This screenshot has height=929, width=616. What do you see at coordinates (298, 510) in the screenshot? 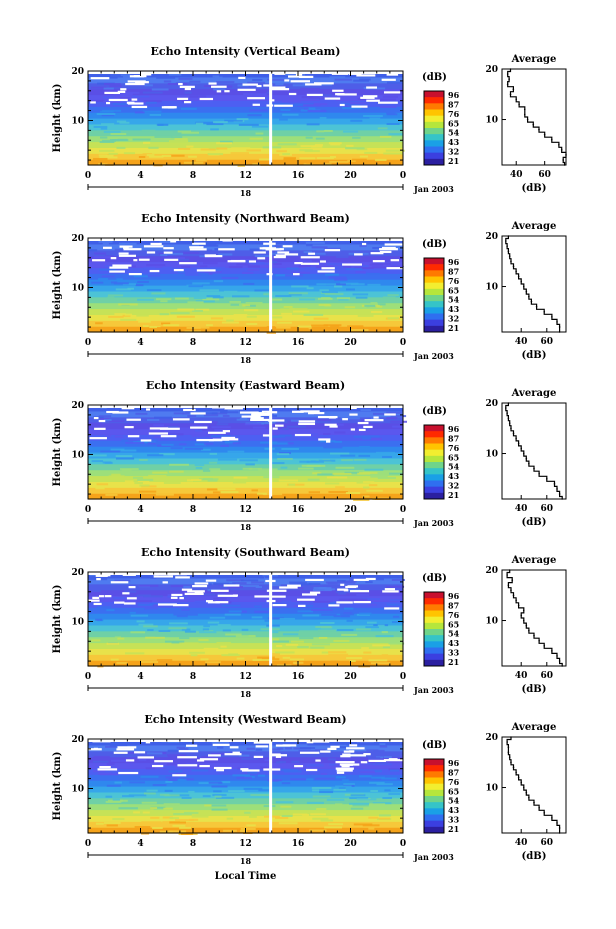
I see `x-tick-label: 16` at bounding box center [298, 510].